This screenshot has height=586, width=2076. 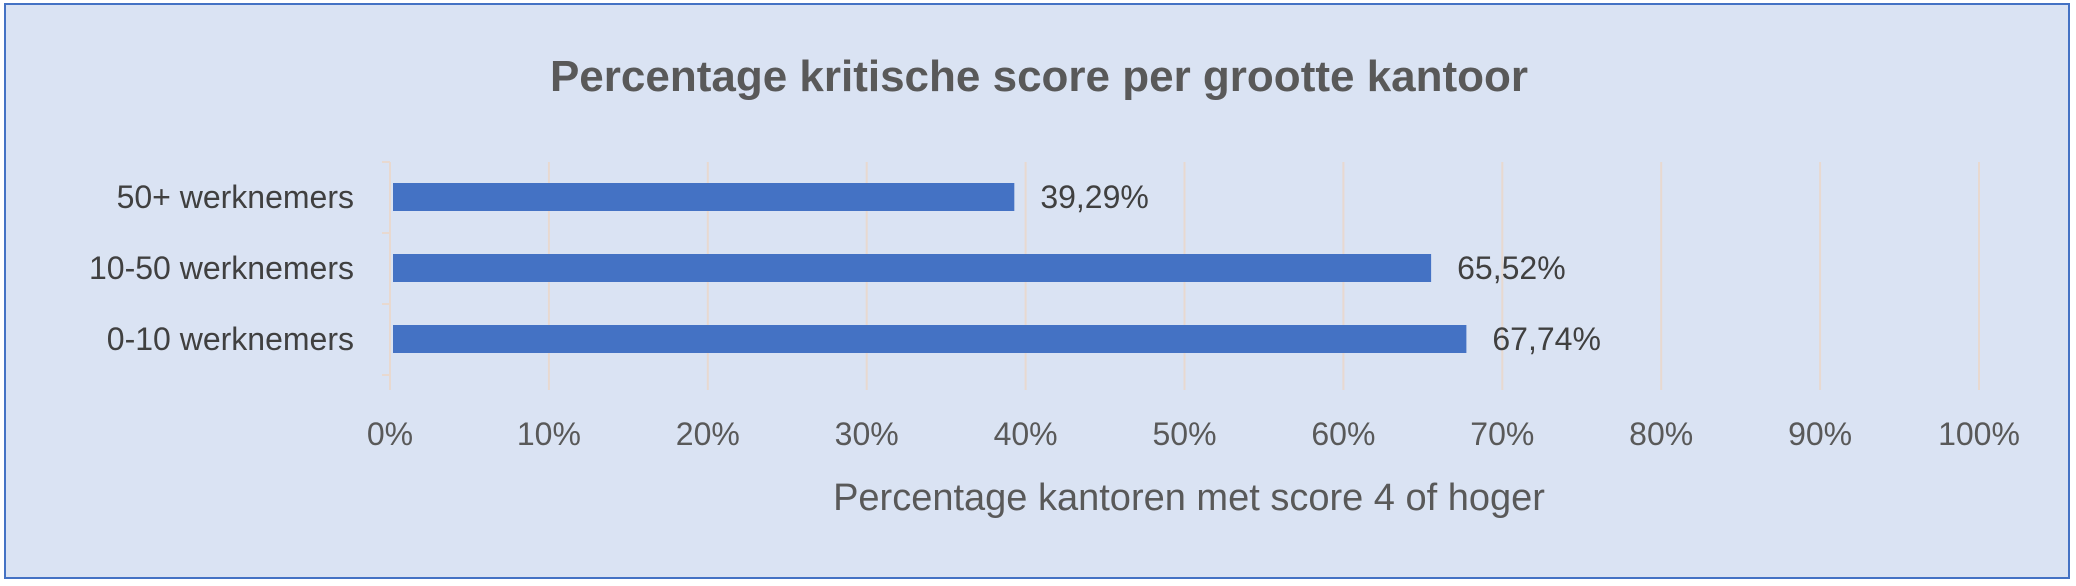 I want to click on data-label: 65,52%, so click(x=1511, y=268).